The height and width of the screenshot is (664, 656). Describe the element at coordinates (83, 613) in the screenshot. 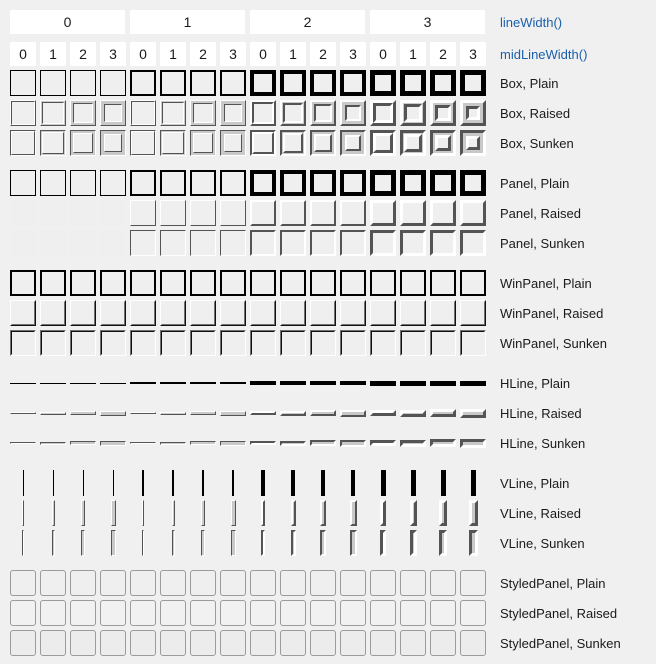

I see `frame-sample-styledpanel-raised-lw0-mlw2` at that location.